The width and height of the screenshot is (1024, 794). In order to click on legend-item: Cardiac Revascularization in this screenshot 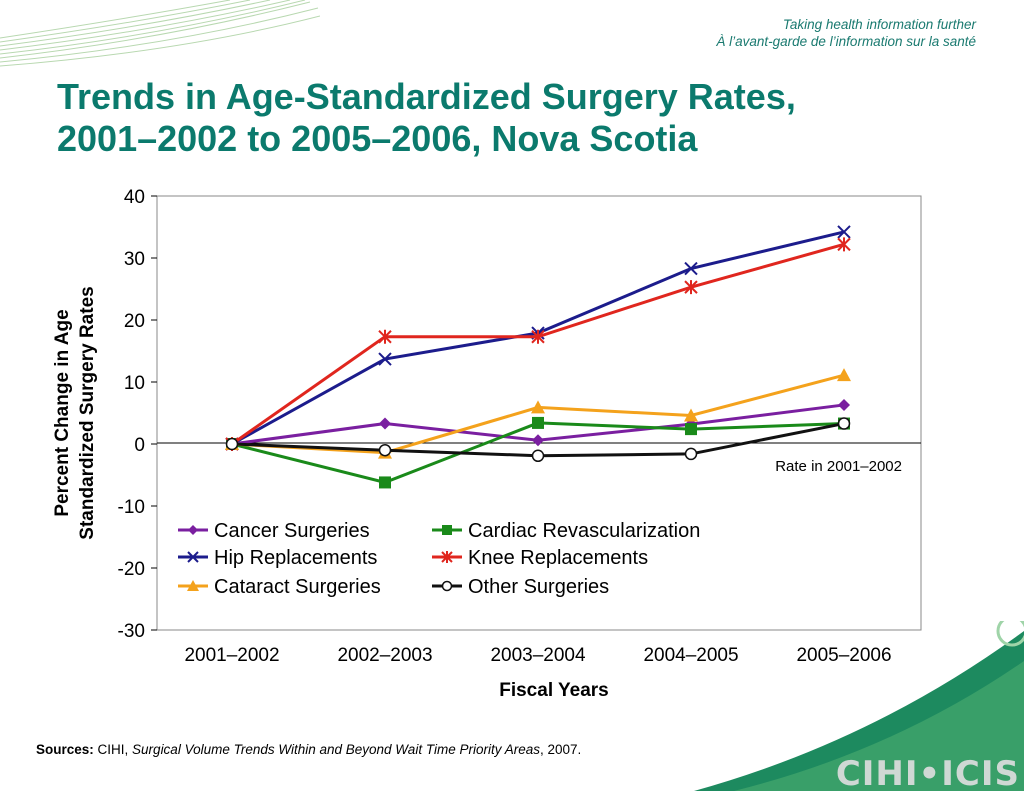, I will do `click(566, 531)`.